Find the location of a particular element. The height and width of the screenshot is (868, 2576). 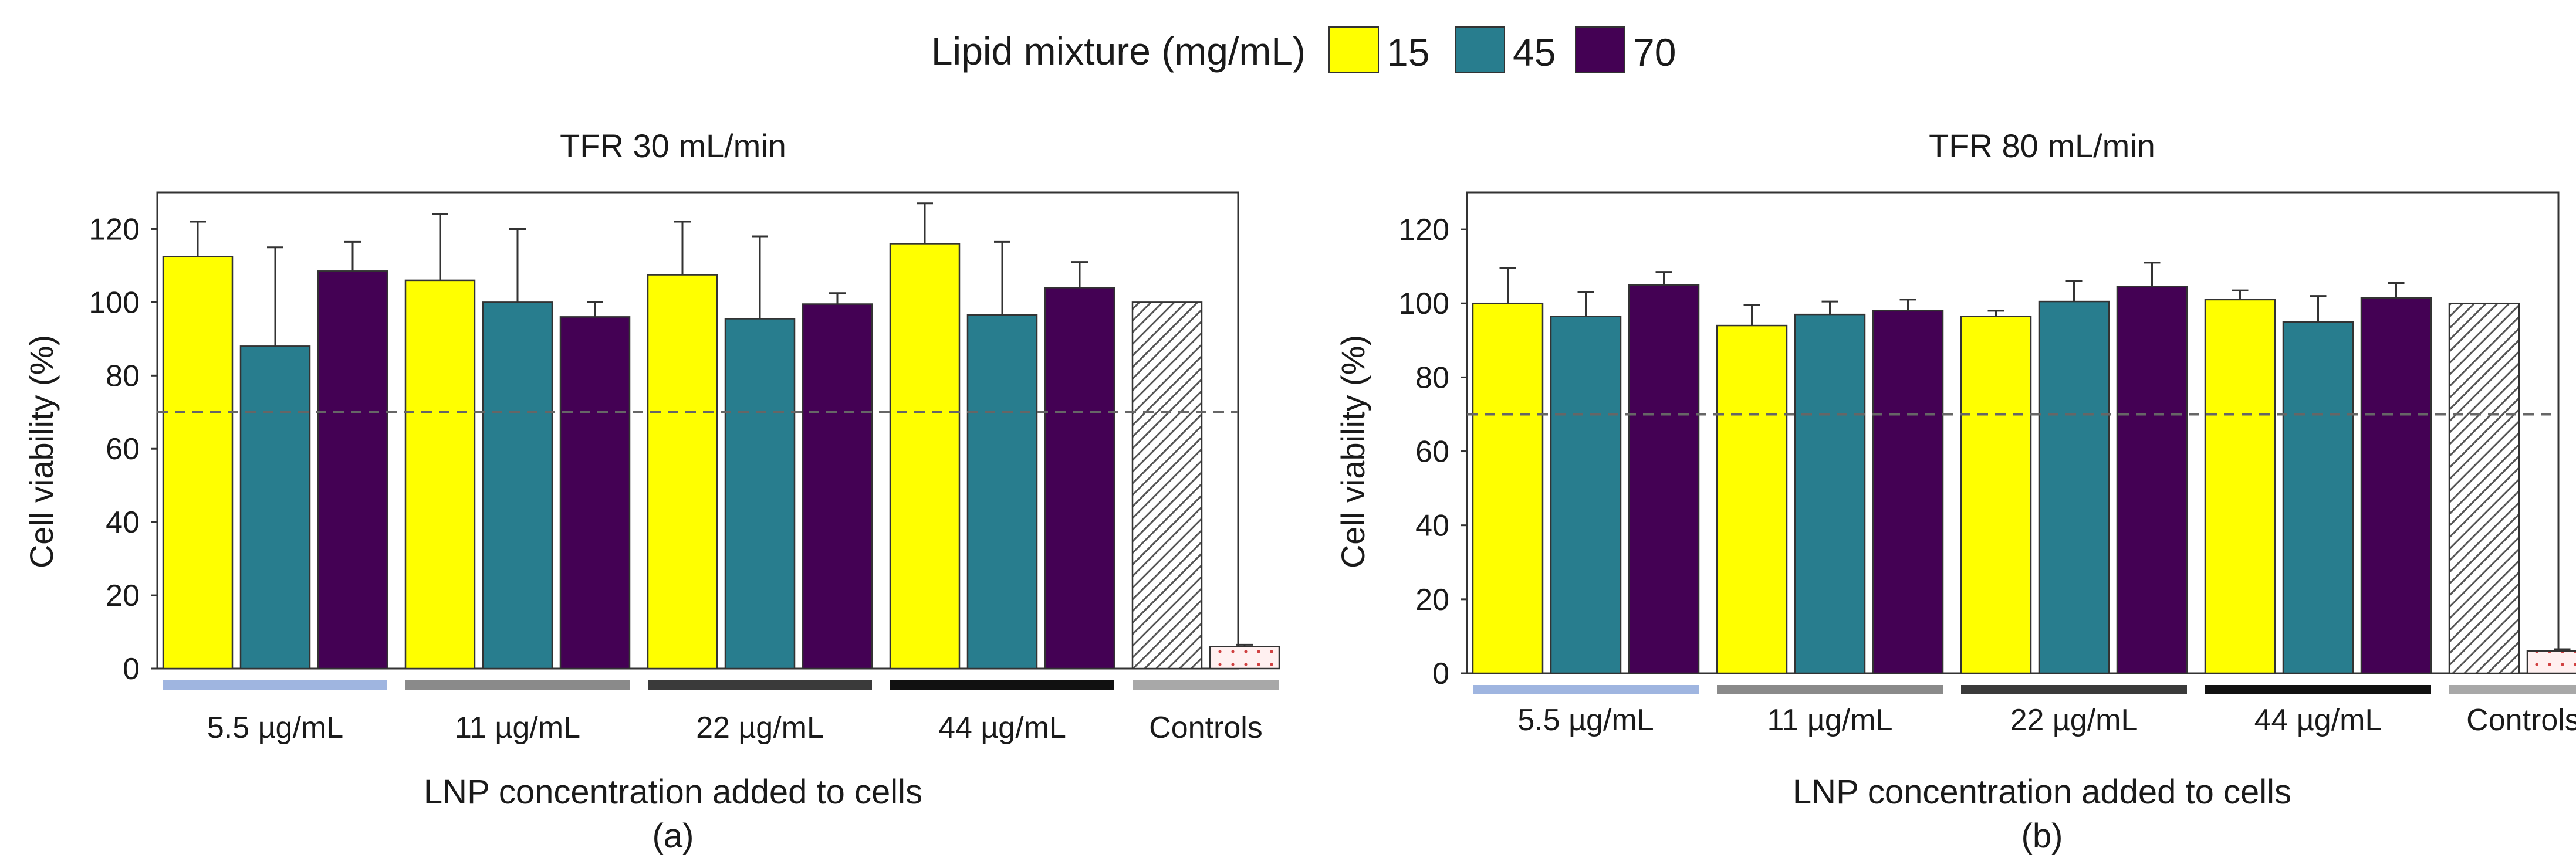

panel-a-caption: (a) is located at coordinates (673, 836).